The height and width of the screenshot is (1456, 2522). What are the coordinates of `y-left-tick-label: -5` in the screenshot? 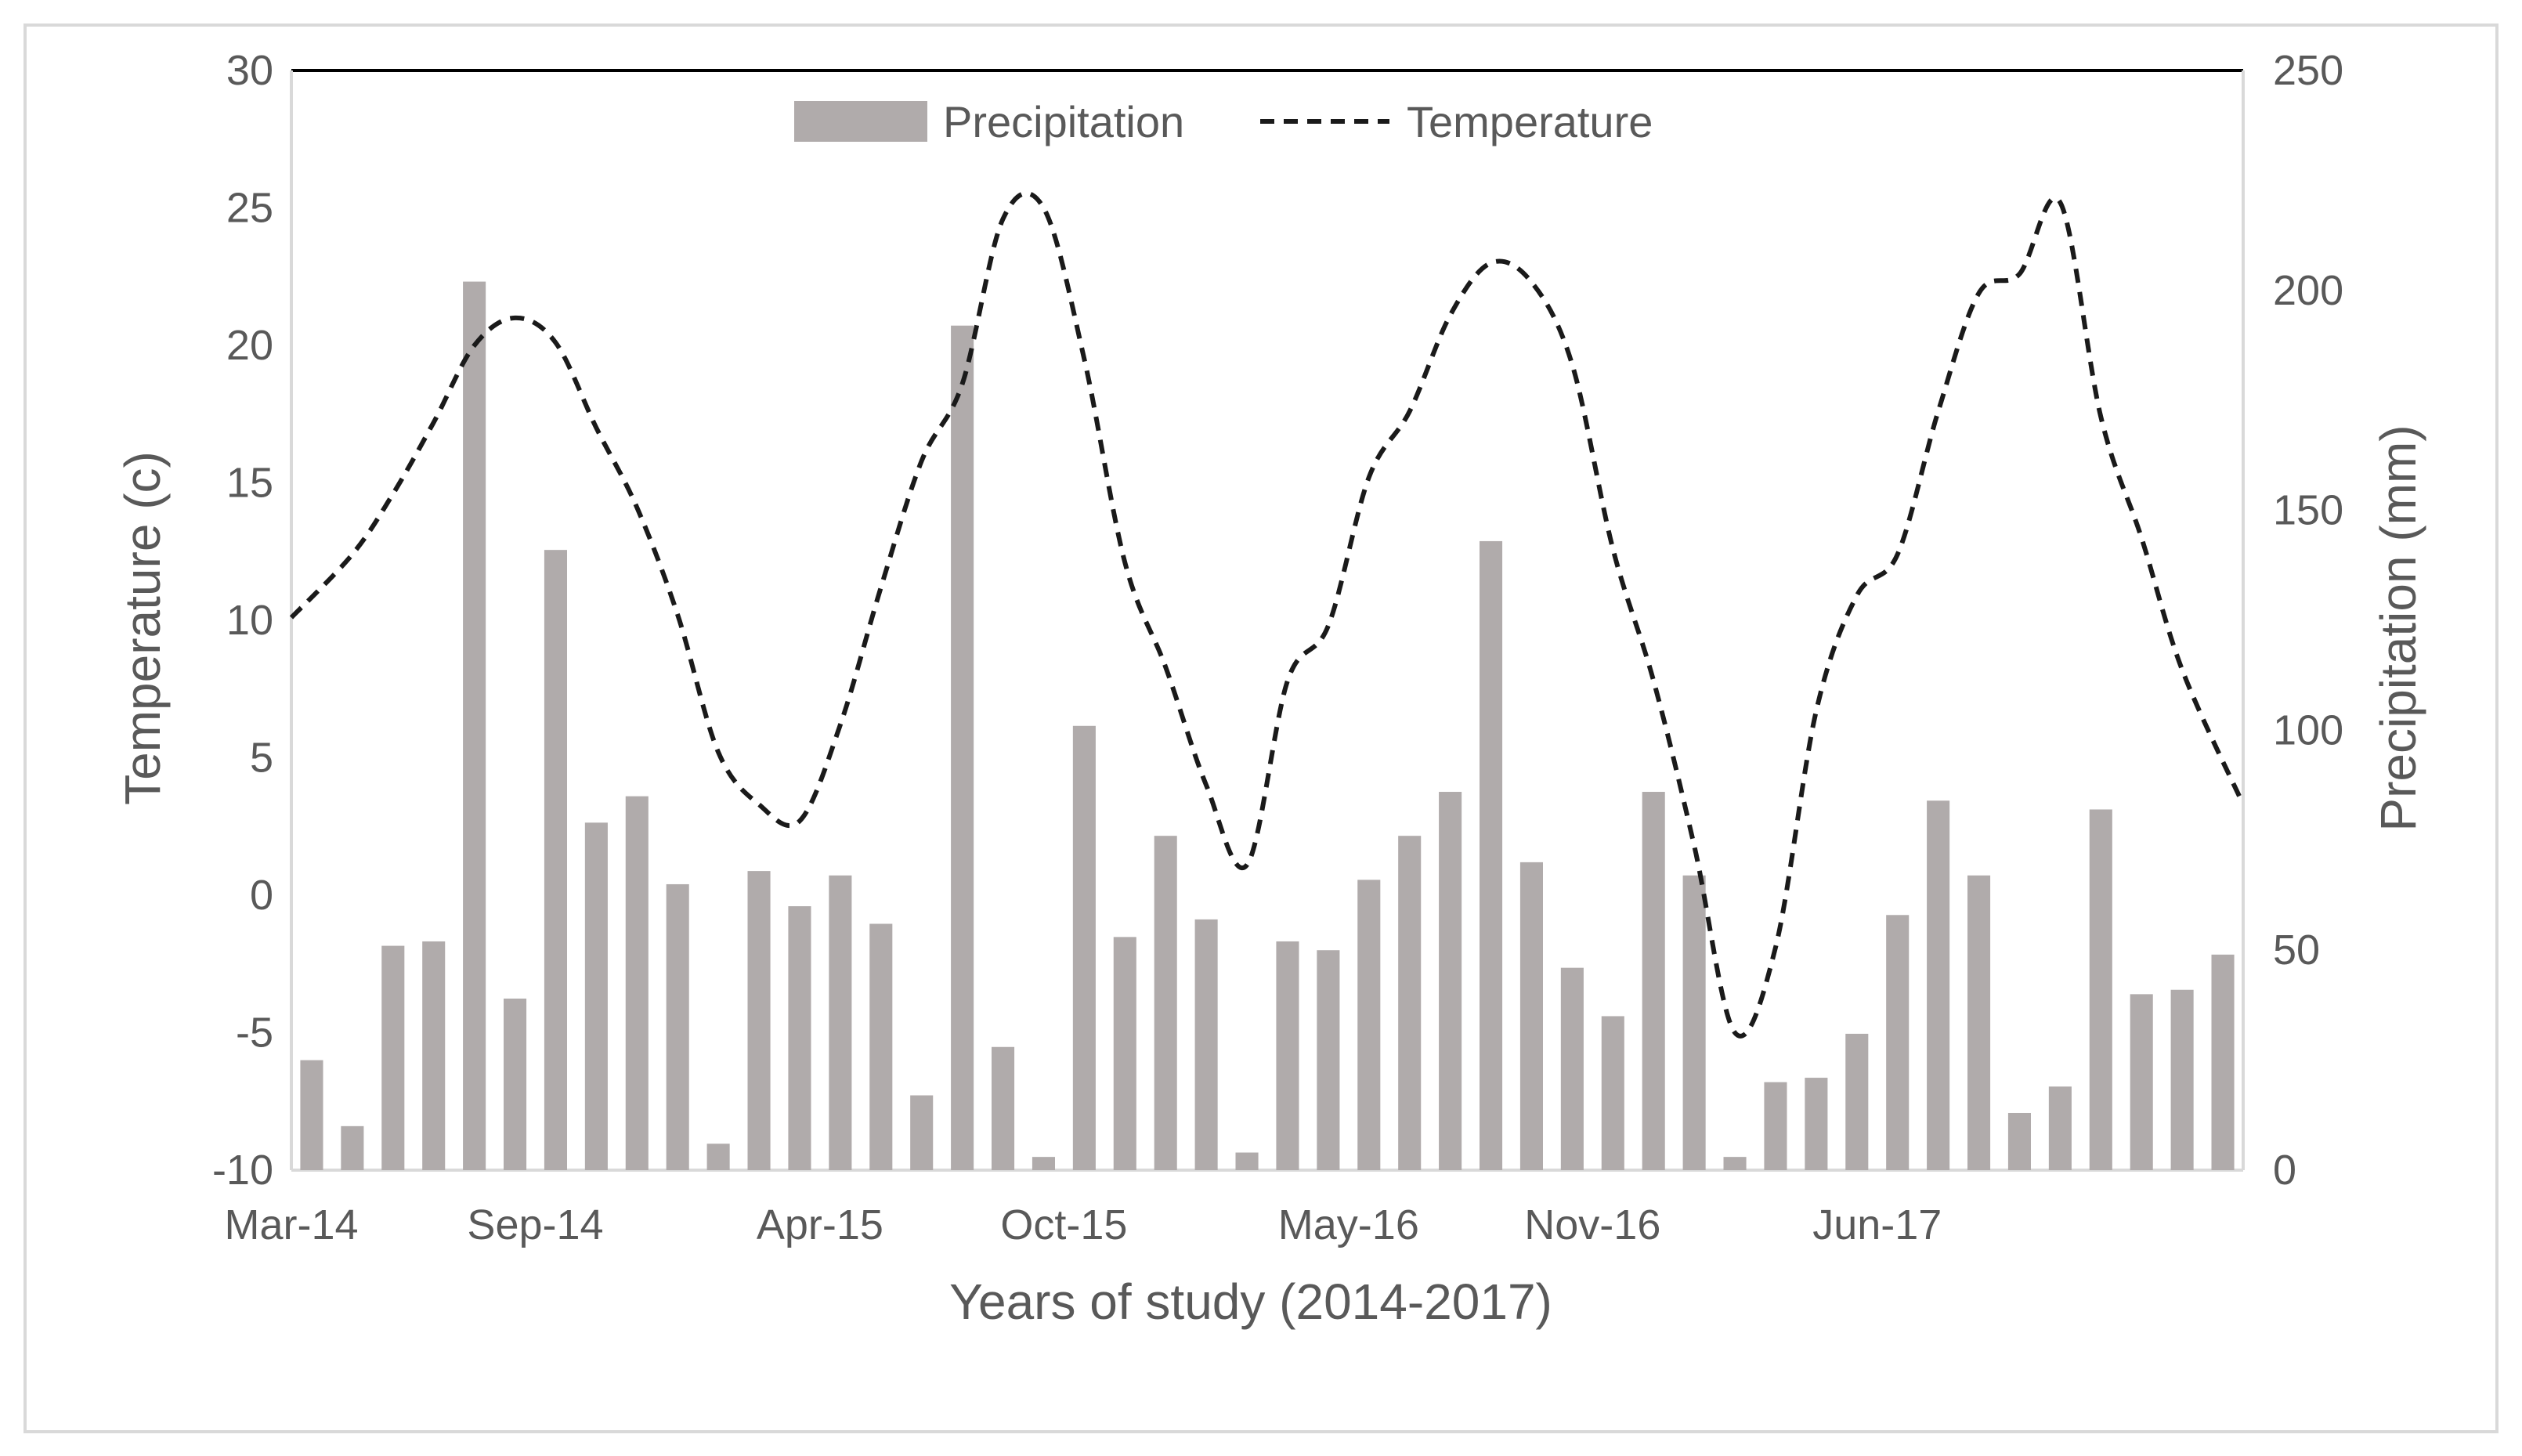 It's located at (255, 1033).